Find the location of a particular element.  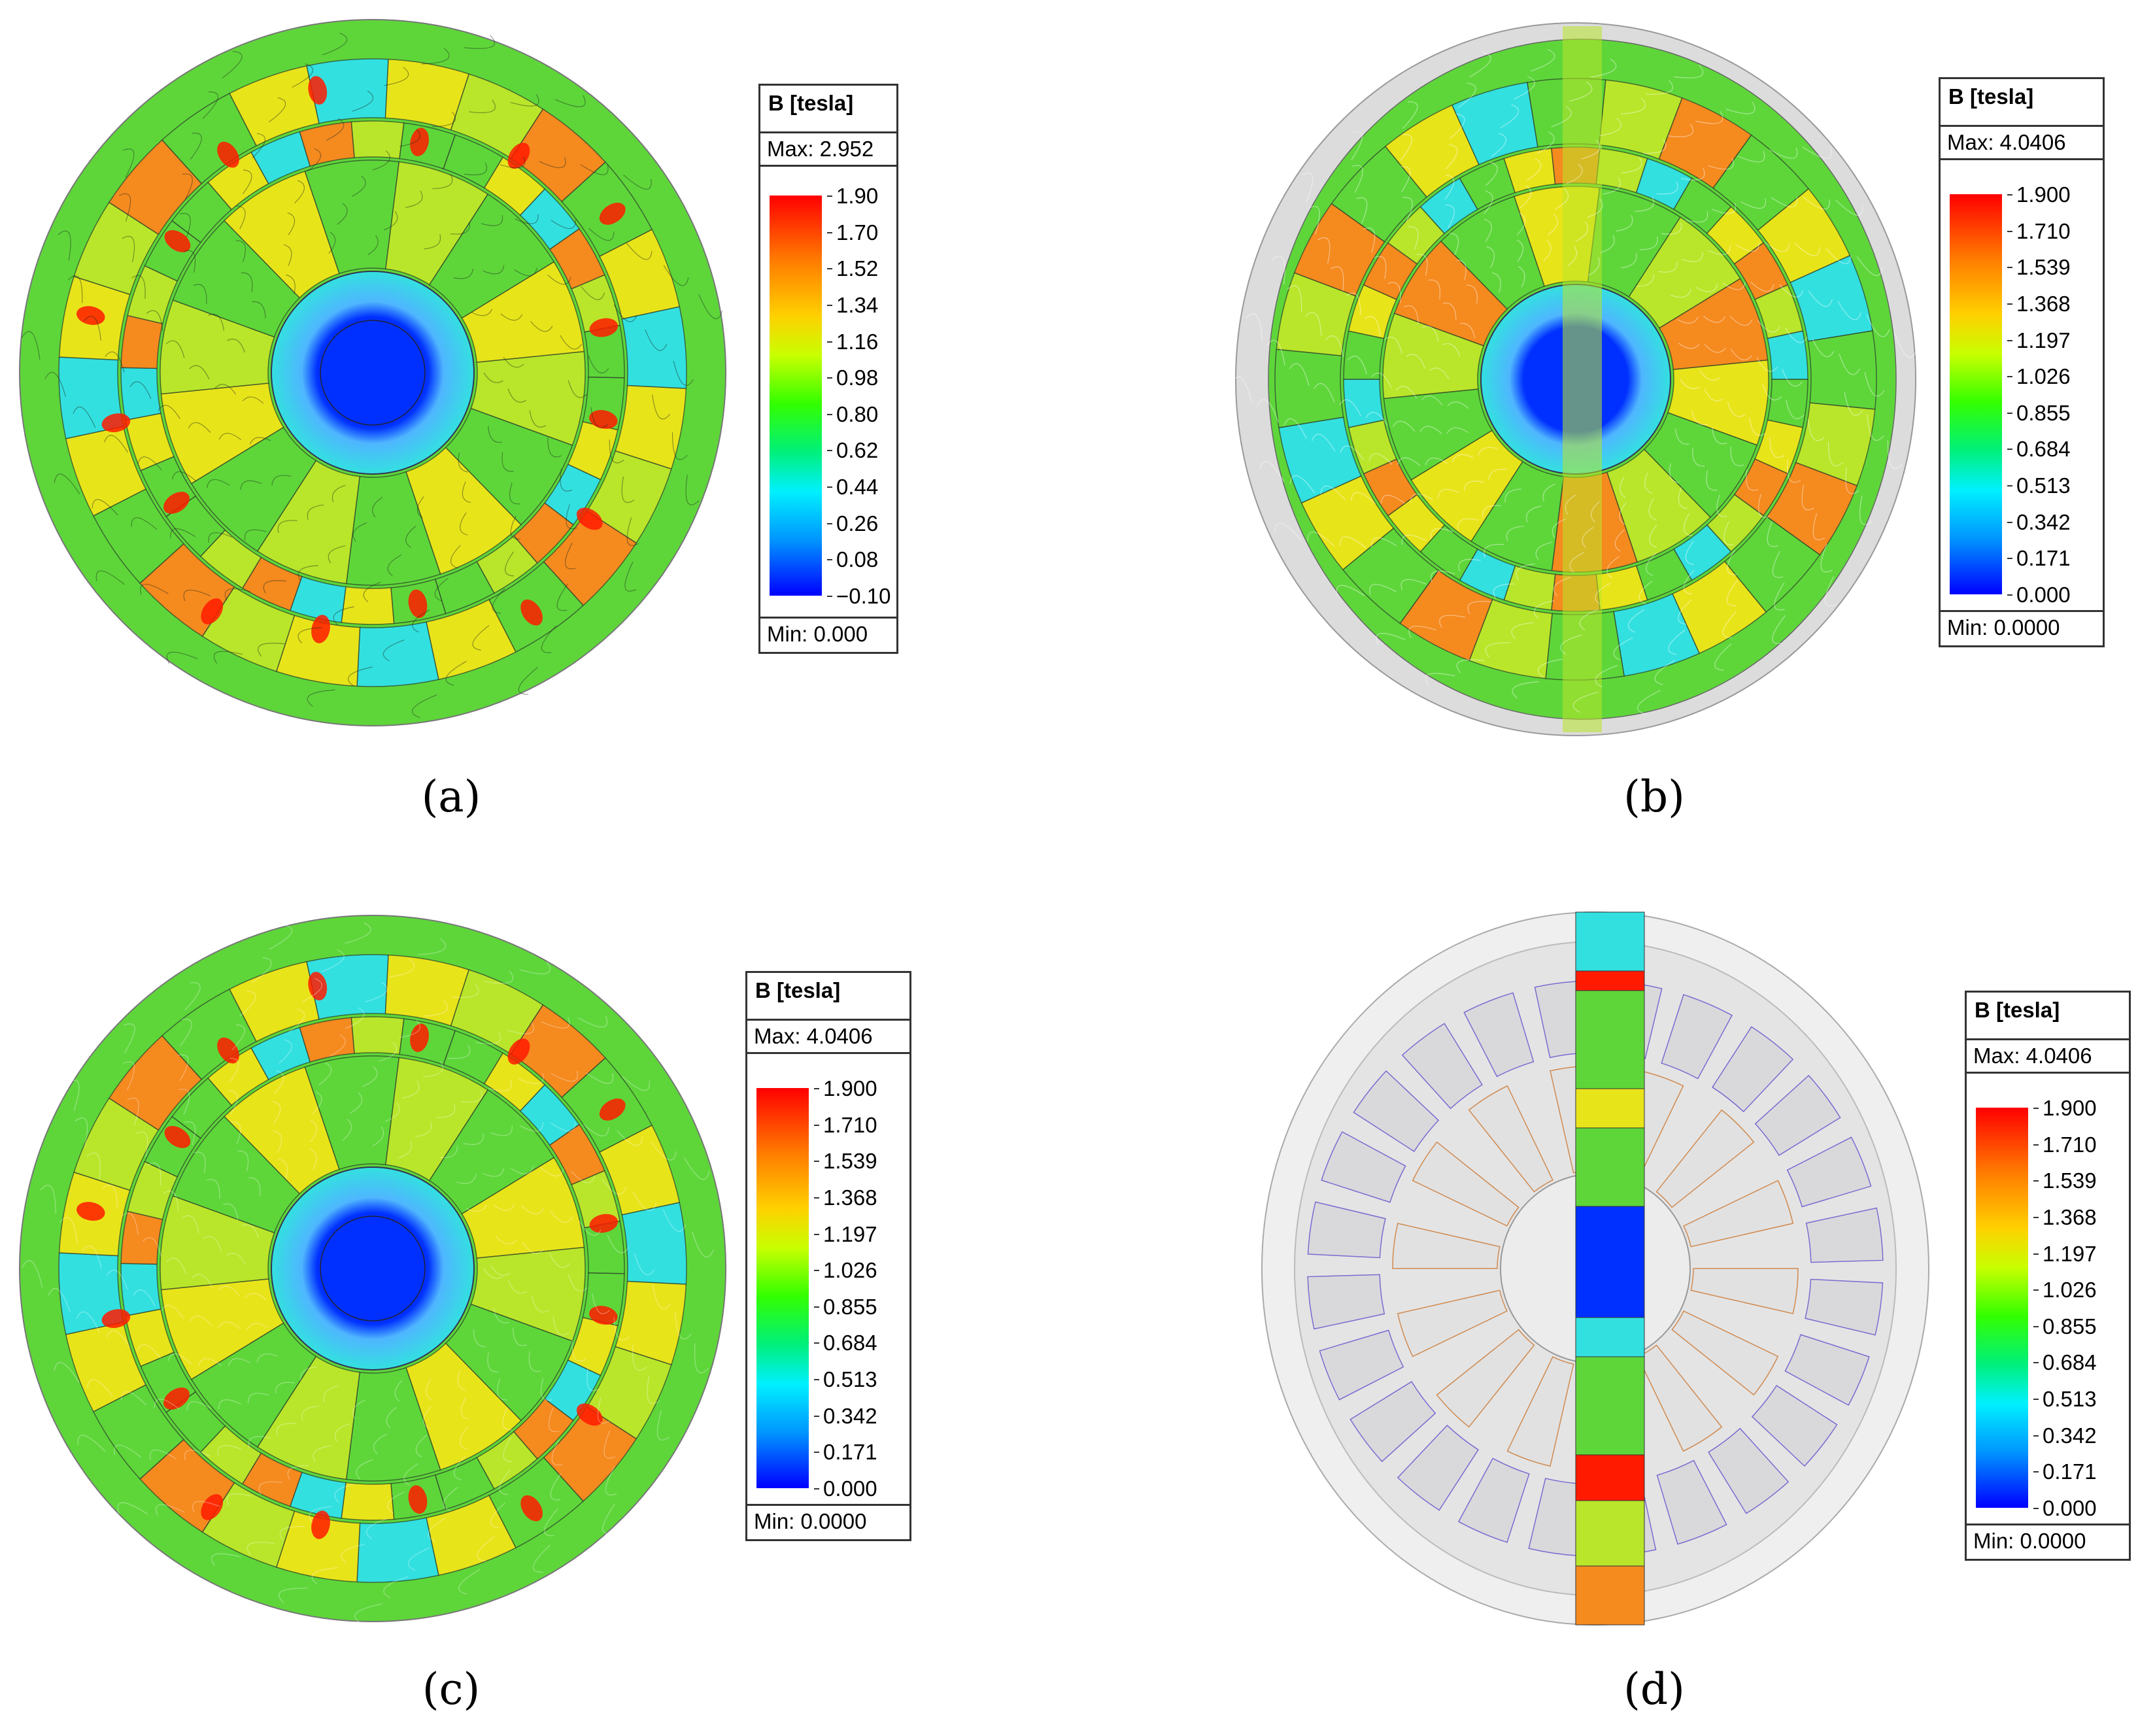

magnet-outline is located at coordinates (1749, 1470).